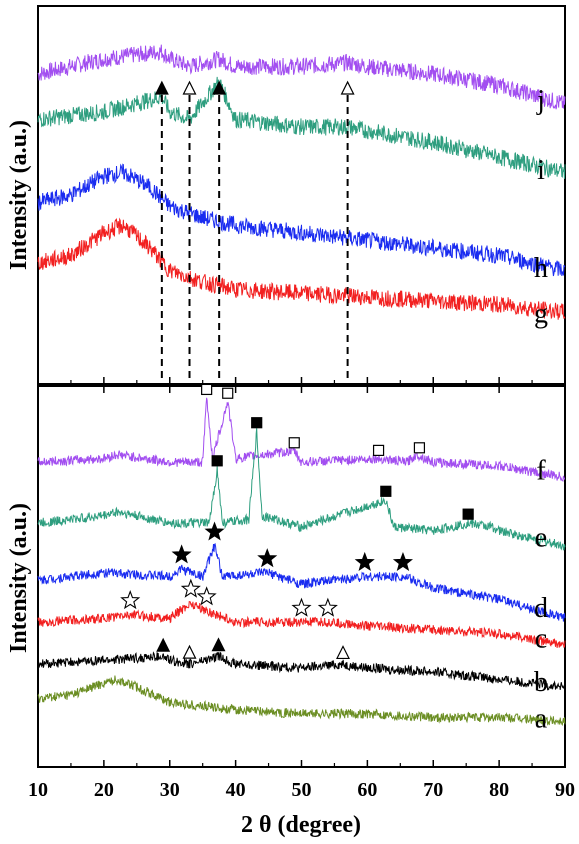  What do you see at coordinates (301, 77) in the screenshot?
I see `curve-j` at bounding box center [301, 77].